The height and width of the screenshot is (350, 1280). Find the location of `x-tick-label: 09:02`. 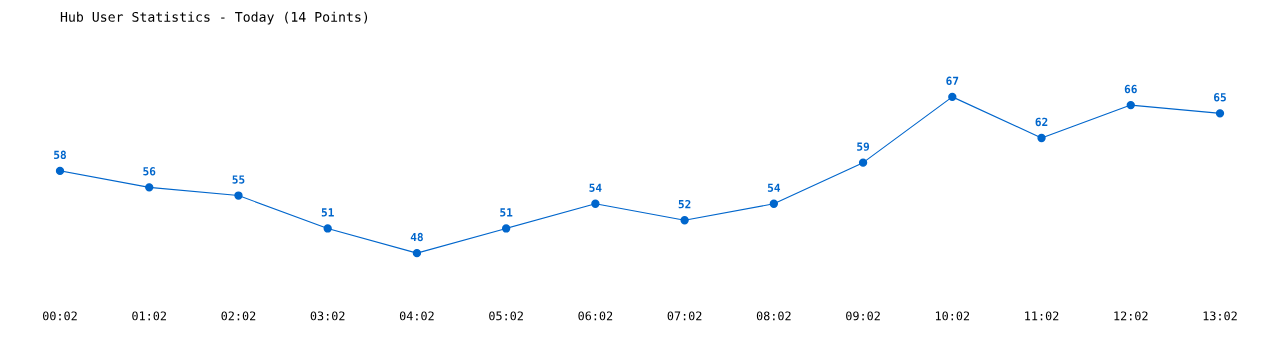

x-tick-label: 09:02 is located at coordinates (863, 316).